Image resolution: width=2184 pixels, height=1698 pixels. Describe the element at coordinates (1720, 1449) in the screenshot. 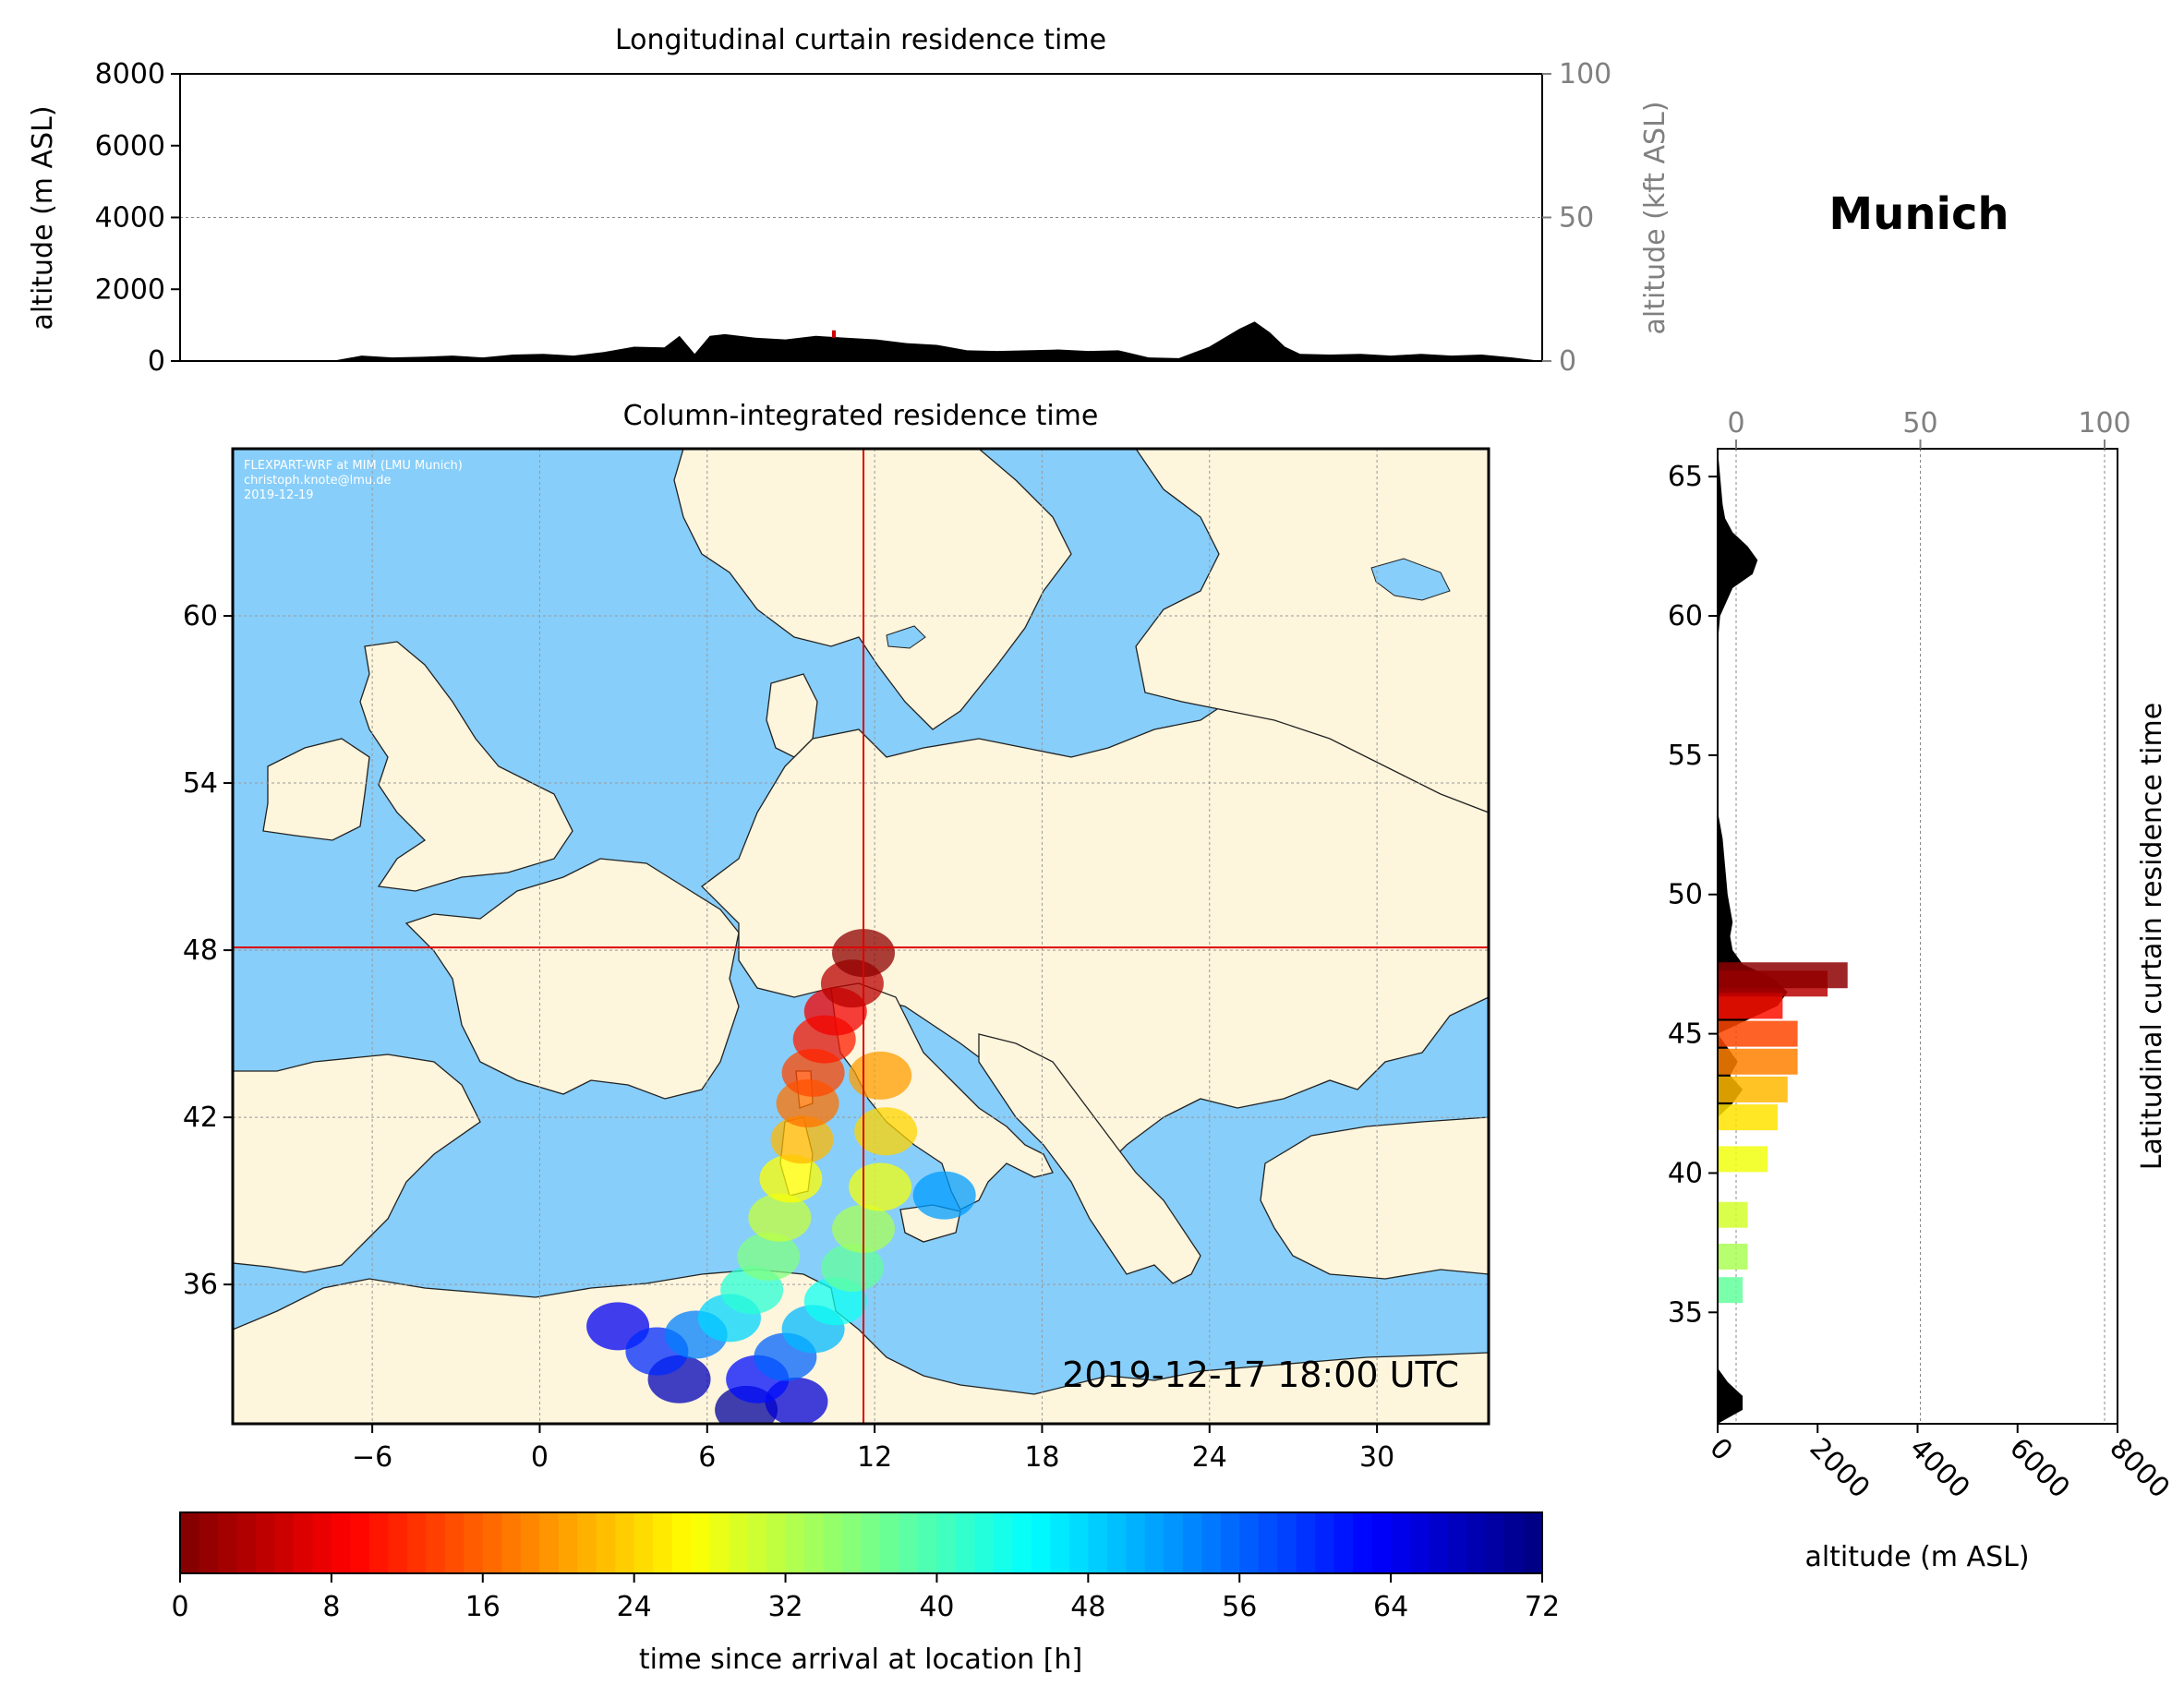

I see `latitudinal-xtick-label: 0` at that location.